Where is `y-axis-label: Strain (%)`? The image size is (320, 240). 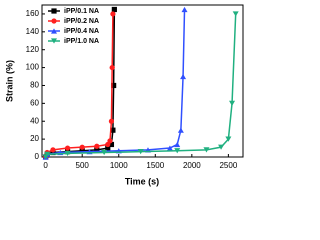 y-axis-label: Strain (%) is located at coordinates (9, 81).